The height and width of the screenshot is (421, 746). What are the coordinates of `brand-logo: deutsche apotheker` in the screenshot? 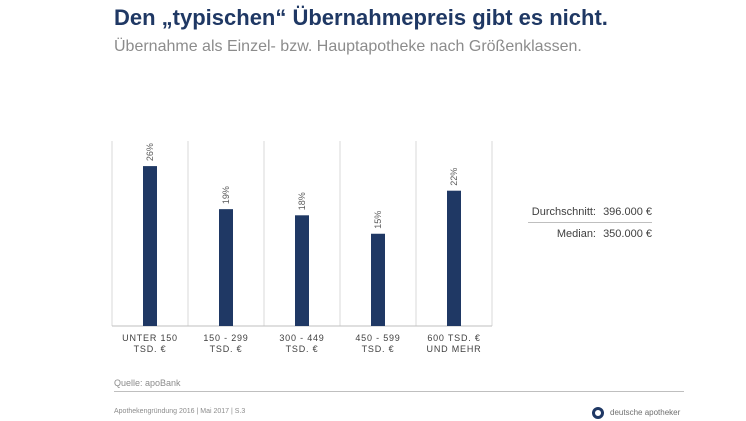 It's located at (647, 414).